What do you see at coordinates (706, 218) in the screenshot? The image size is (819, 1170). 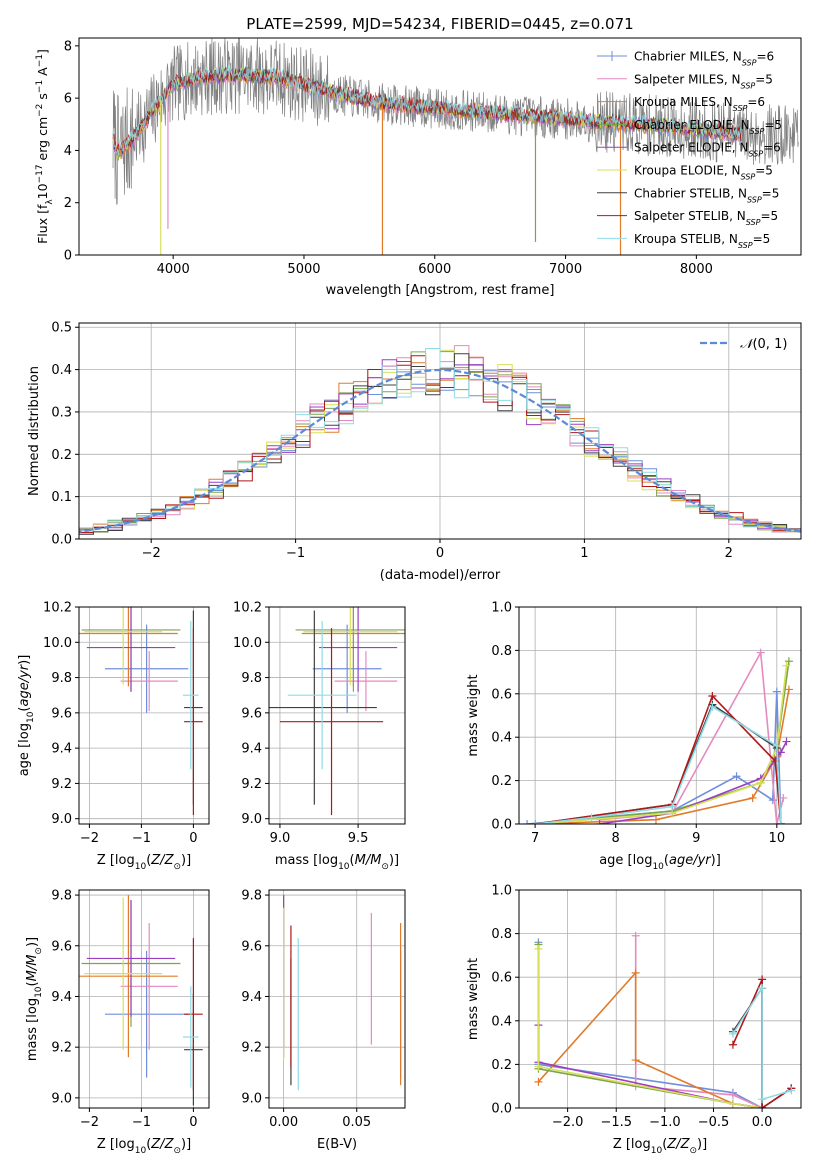 I see `legend-label: Salpeter STELIB, NSSP=5` at bounding box center [706, 218].